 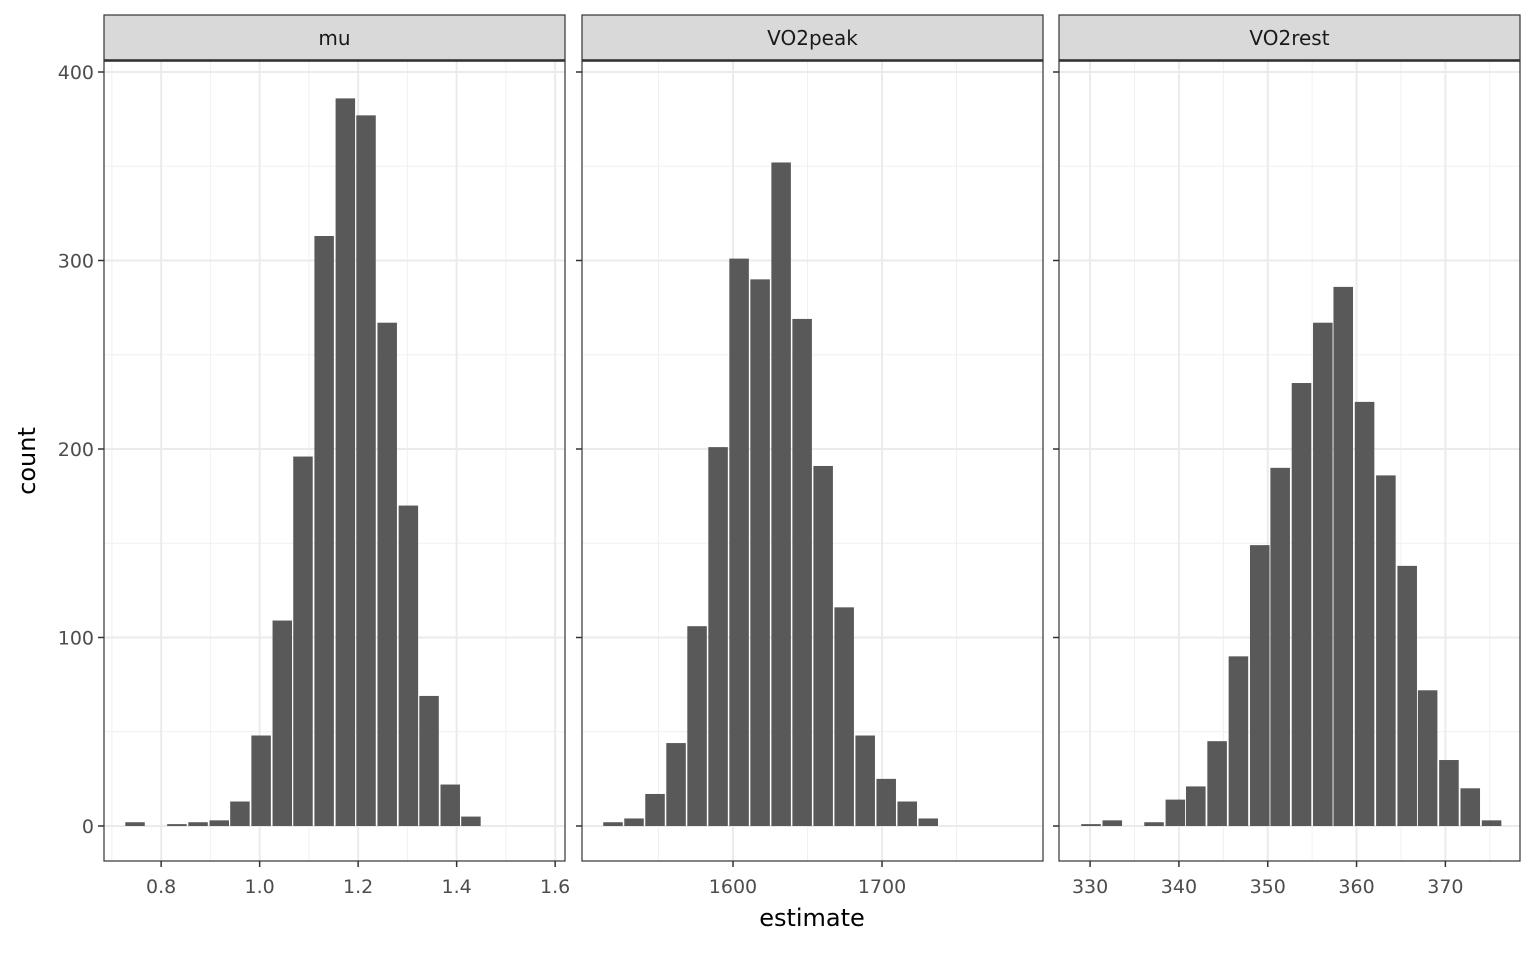 What do you see at coordinates (76, 73) in the screenshot?
I see `y-tick-label: 400` at bounding box center [76, 73].